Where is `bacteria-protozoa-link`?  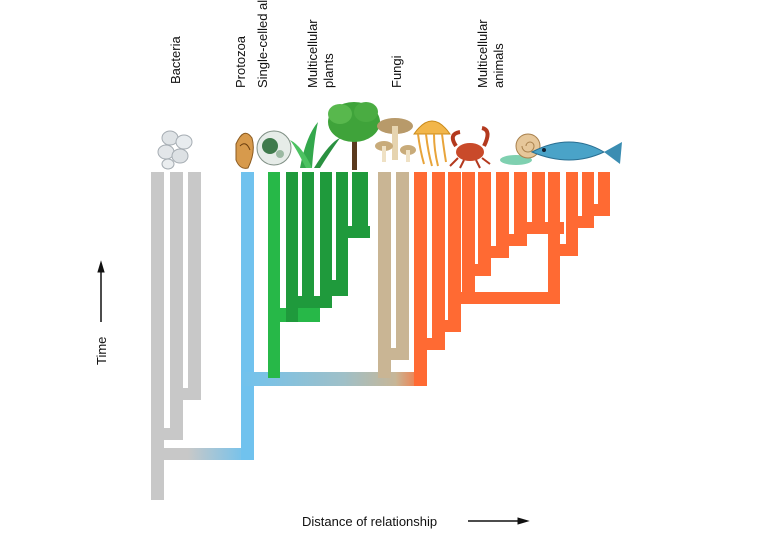
bacteria-protozoa-link is located at coordinates (218, 454).